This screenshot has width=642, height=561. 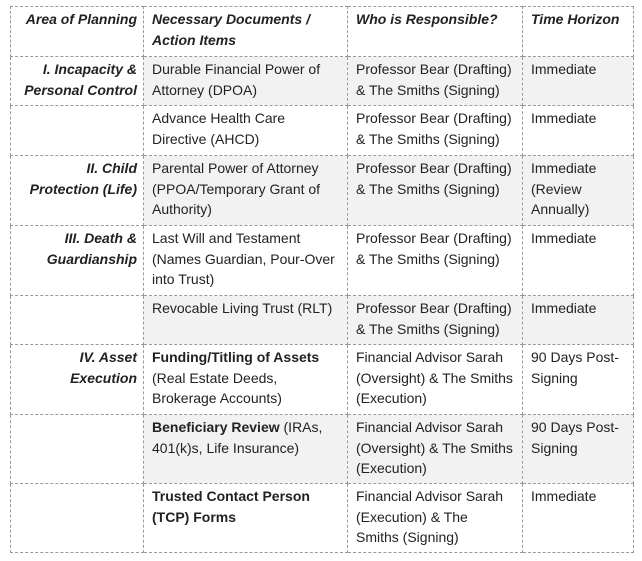 What do you see at coordinates (236, 357) in the screenshot?
I see `document-title: Funding/Titling of Assets` at bounding box center [236, 357].